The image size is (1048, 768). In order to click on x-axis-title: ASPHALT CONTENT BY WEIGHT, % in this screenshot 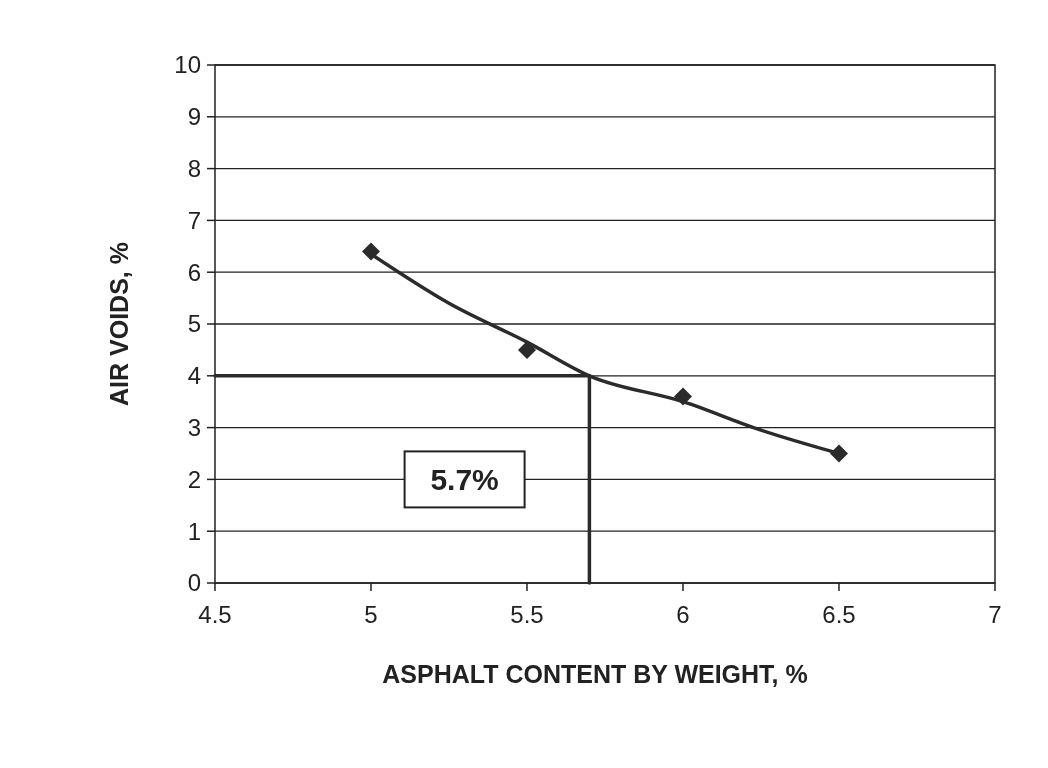, I will do `click(595, 674)`.